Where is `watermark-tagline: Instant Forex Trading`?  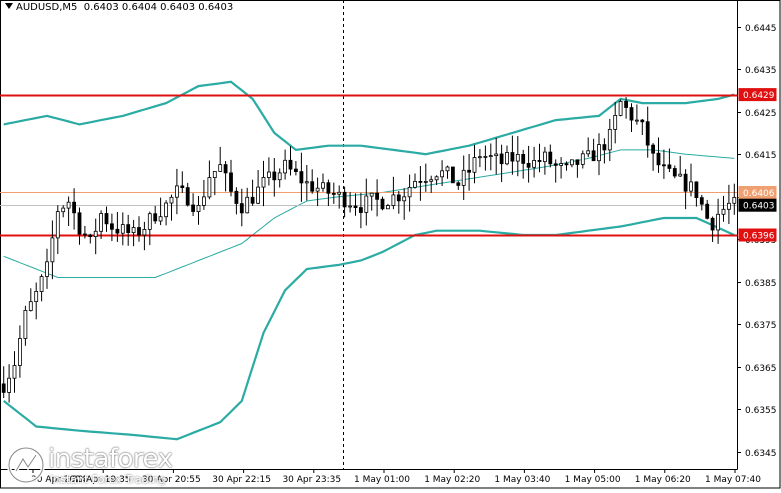
watermark-tagline: Instant Forex Trading is located at coordinates (108, 479).